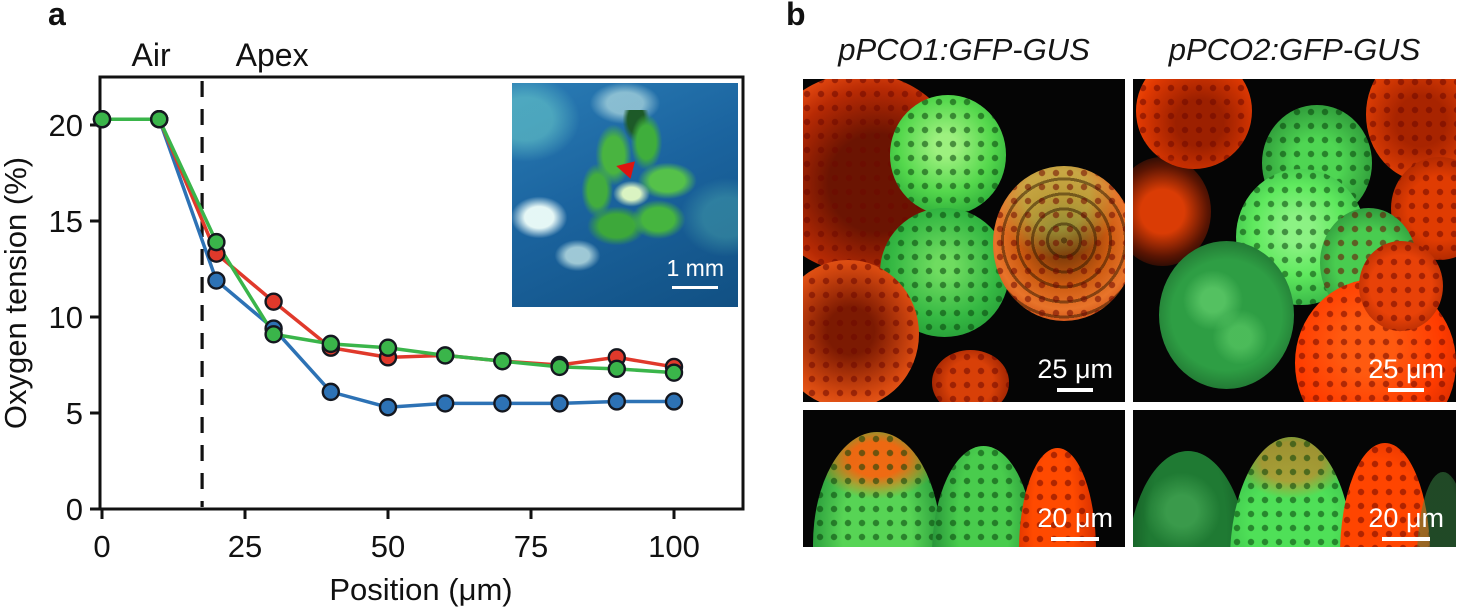 The image size is (1460, 609). Describe the element at coordinates (272, 55) in the screenshot. I see `apex-region-label: Apex` at that location.